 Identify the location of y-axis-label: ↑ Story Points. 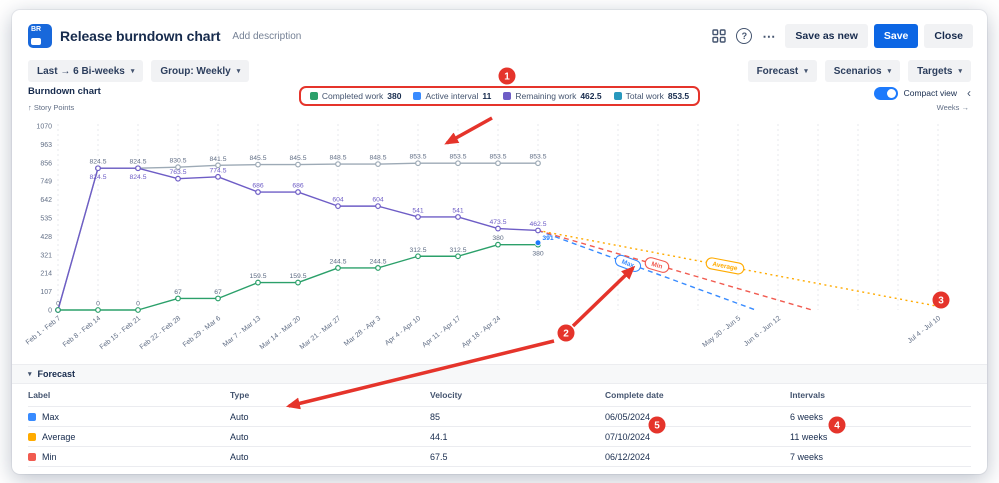
(51, 107).